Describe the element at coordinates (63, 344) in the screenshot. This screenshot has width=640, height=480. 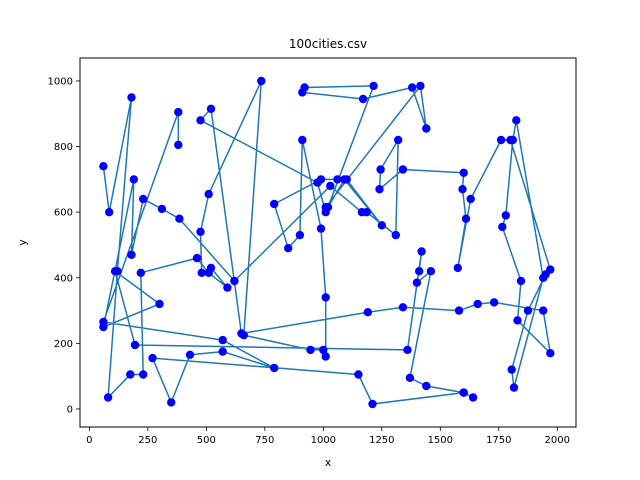
I see `y-tick-label: 200` at that location.